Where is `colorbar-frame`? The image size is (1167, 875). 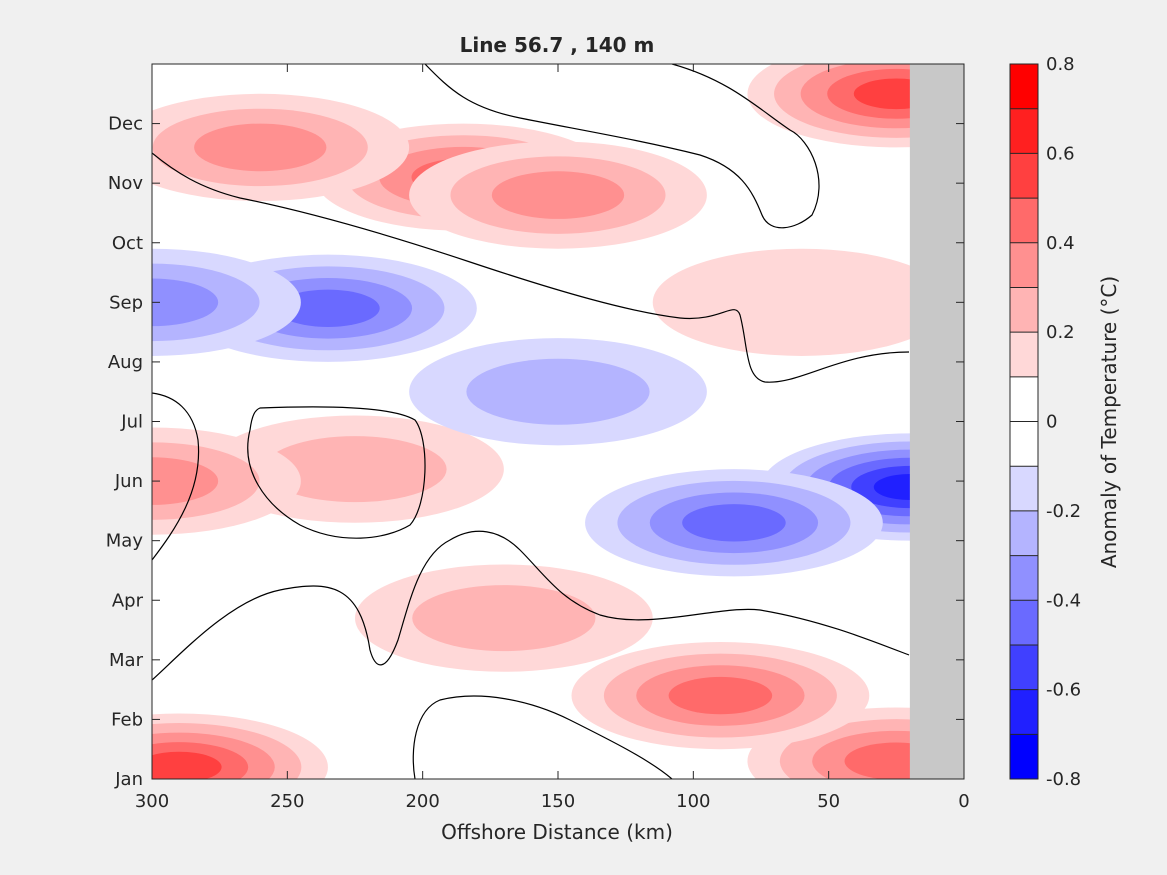 colorbar-frame is located at coordinates (1024, 421).